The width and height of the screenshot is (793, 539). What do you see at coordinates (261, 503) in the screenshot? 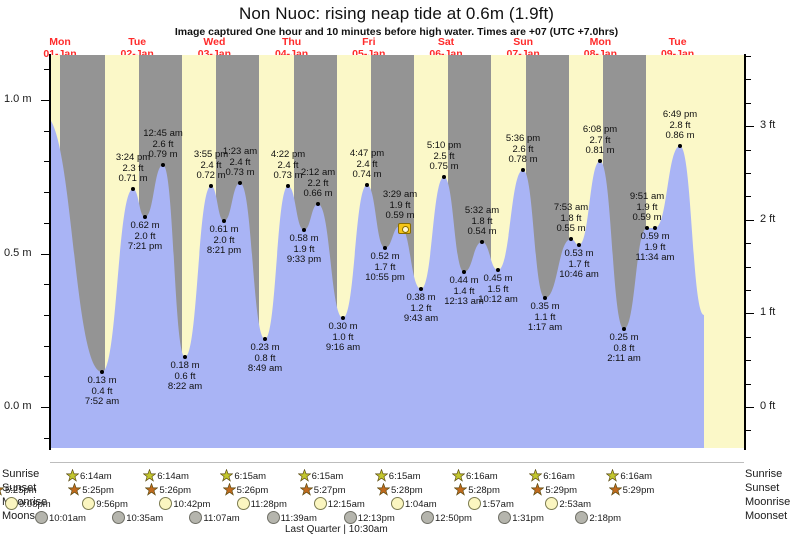
I see `astro-moonrise-cell: 11:28pm` at bounding box center [261, 503].